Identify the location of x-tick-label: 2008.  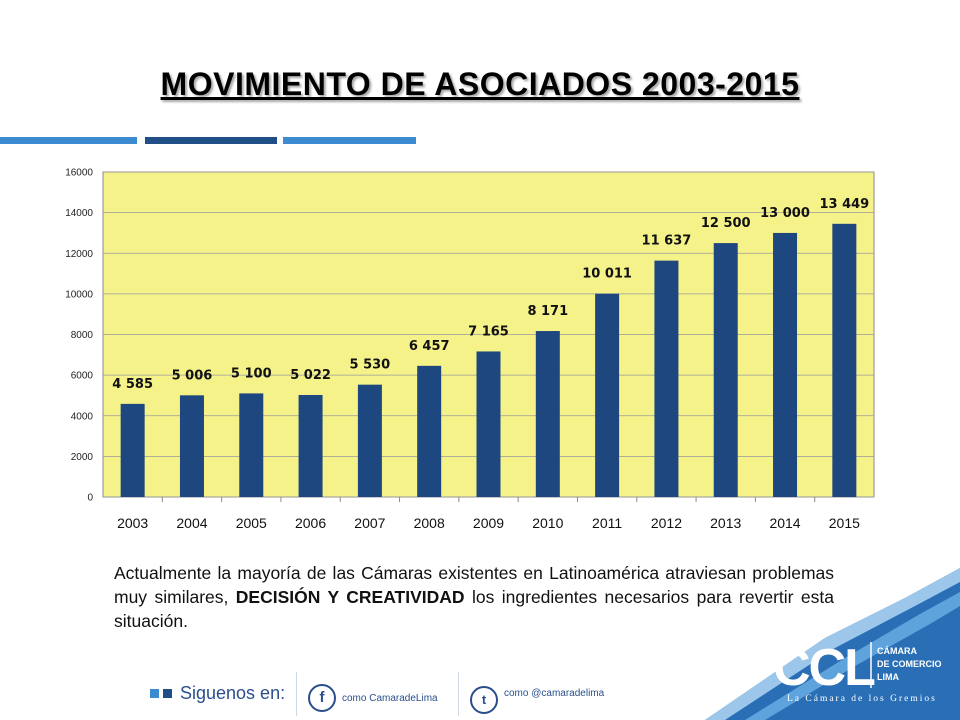
(429, 523).